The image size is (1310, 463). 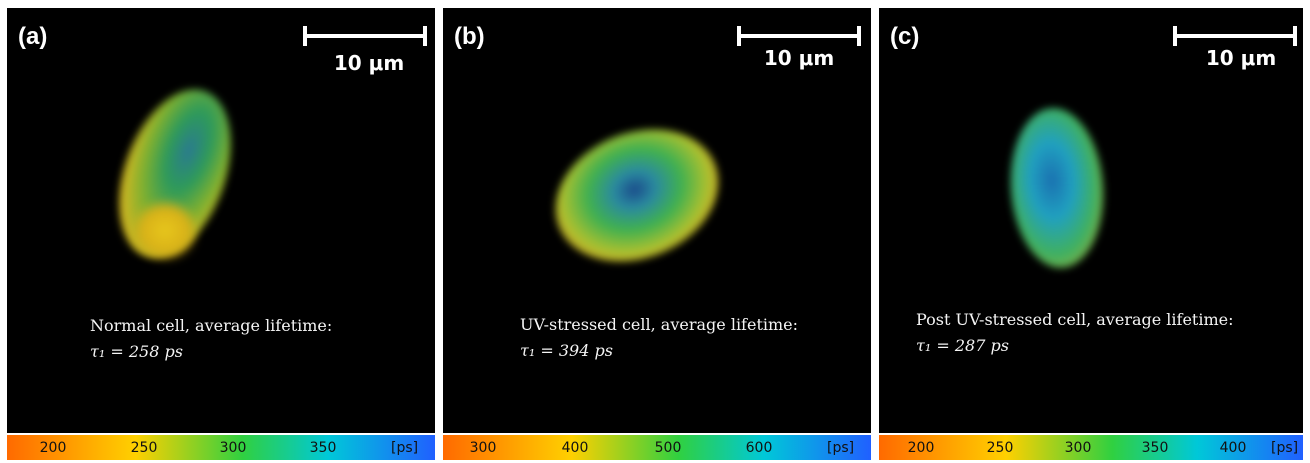 What do you see at coordinates (668, 448) in the screenshot?
I see `colorbar-tick: 500` at bounding box center [668, 448].